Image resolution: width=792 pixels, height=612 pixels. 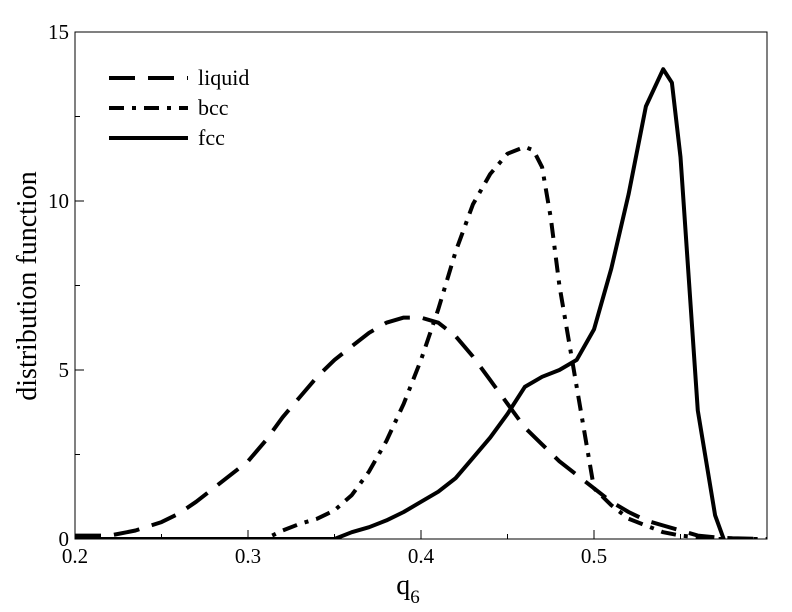 I want to click on x-axis-label-subscript: 6, so click(x=415, y=597).